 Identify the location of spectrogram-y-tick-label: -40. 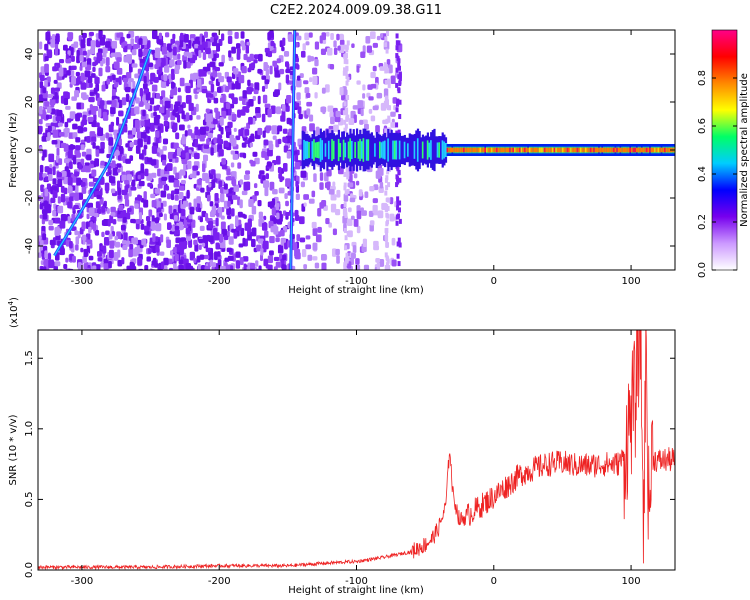
(29, 246).